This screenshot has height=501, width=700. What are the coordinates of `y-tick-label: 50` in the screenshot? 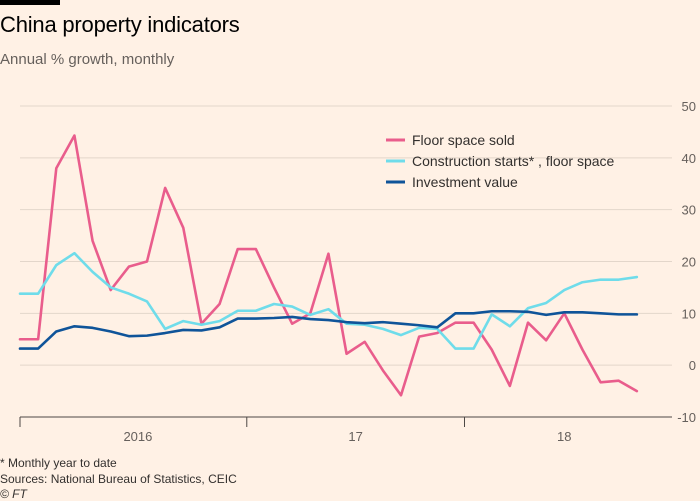 It's located at (689, 106).